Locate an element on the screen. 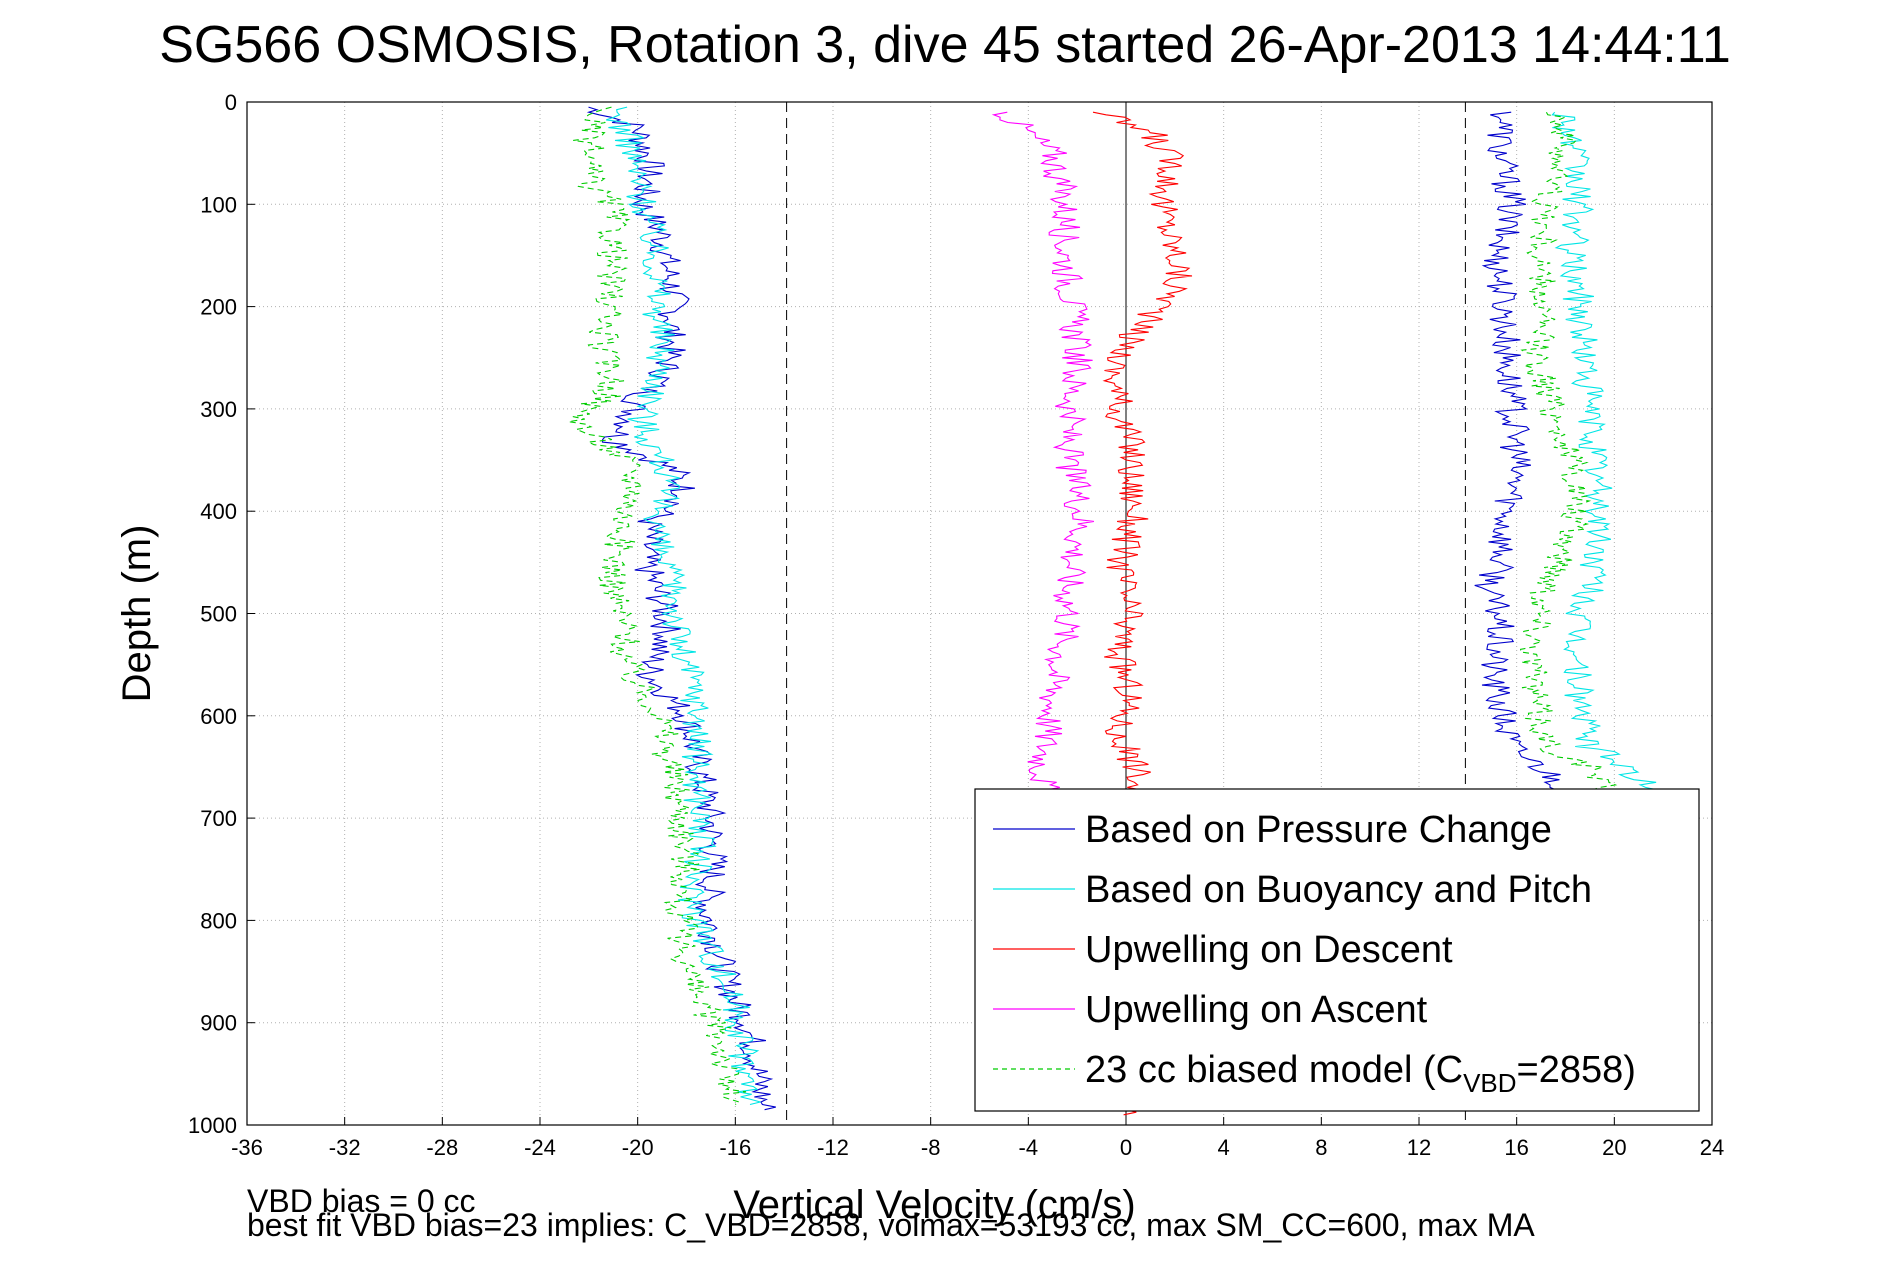 The height and width of the screenshot is (1262, 1891). y-axis-label: Depth (m) is located at coordinates (137, 614).